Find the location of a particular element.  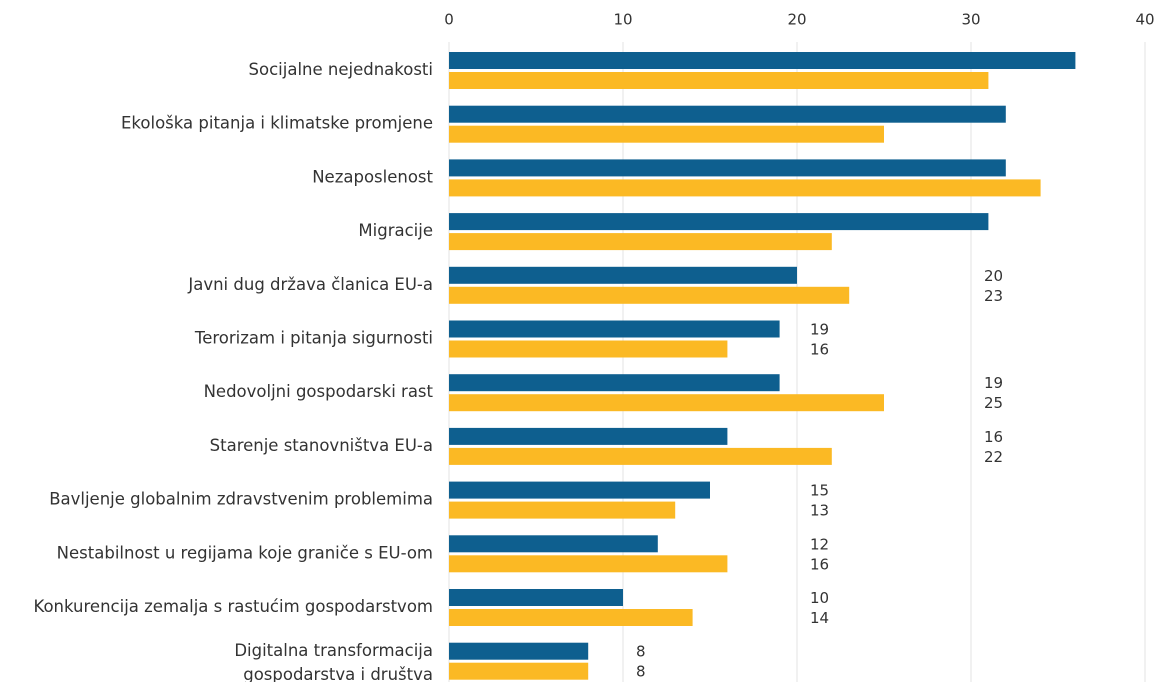

value-label: 12 is located at coordinates (819, 544).